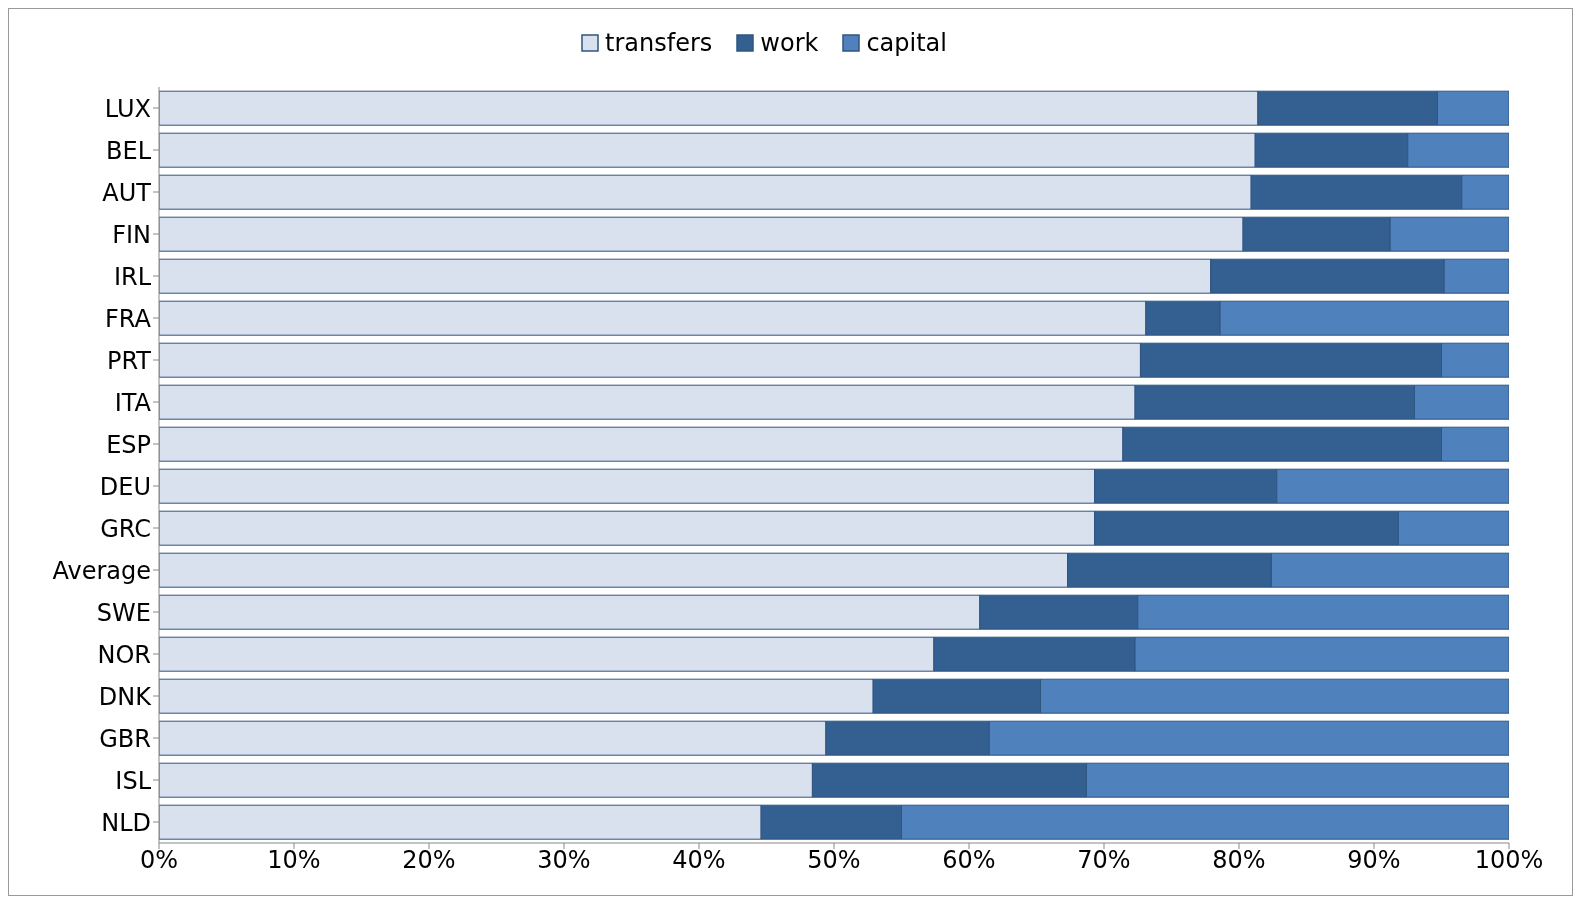 This screenshot has width=1581, height=903. Describe the element at coordinates (125, 528) in the screenshot. I see `y-tick-label: GRC` at that location.